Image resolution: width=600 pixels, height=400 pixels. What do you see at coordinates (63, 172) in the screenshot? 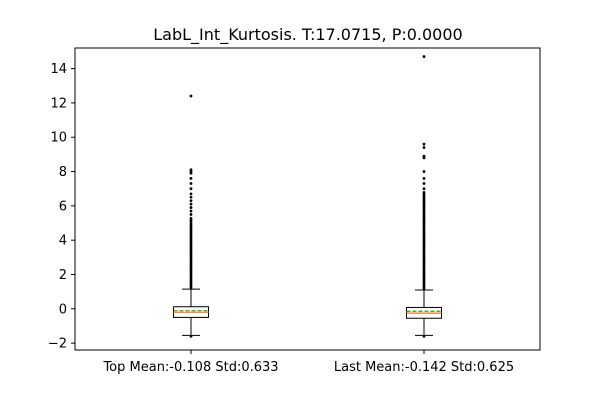
I see `y-tick-label: 8` at bounding box center [63, 172].